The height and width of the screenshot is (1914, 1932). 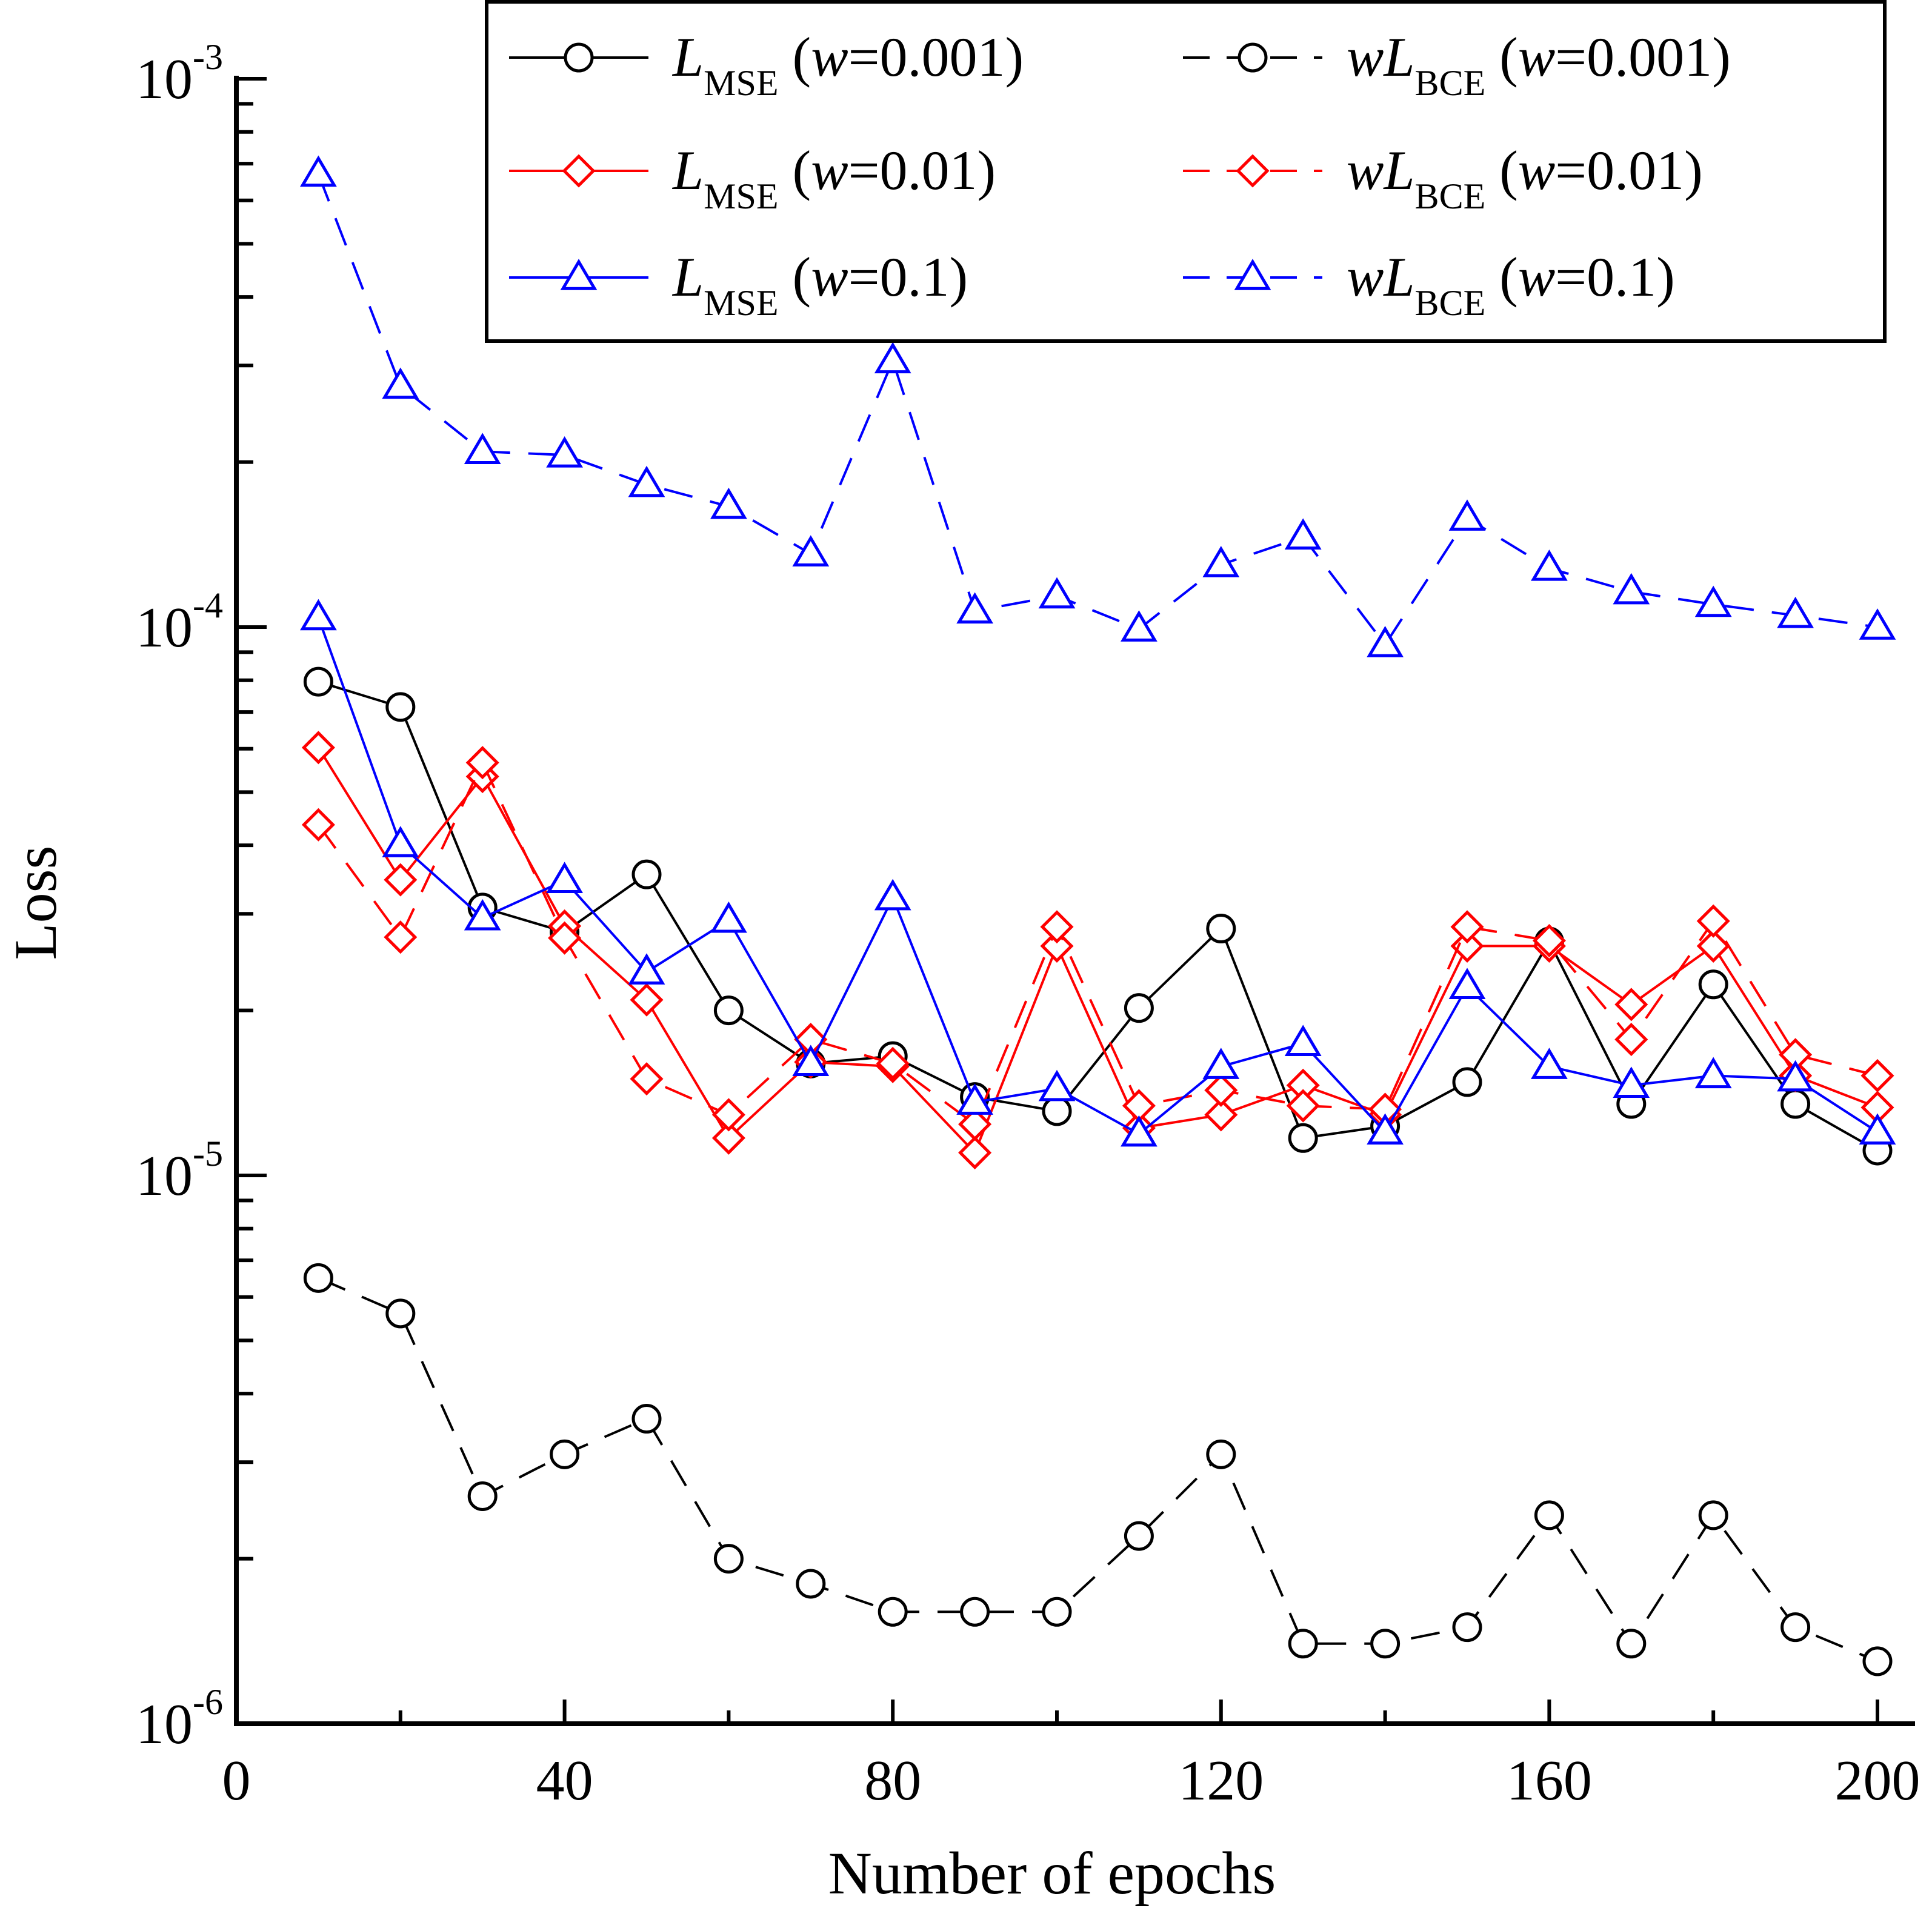 I want to click on legend-label: wLBCE (w=0.01), so click(x=1525, y=177).